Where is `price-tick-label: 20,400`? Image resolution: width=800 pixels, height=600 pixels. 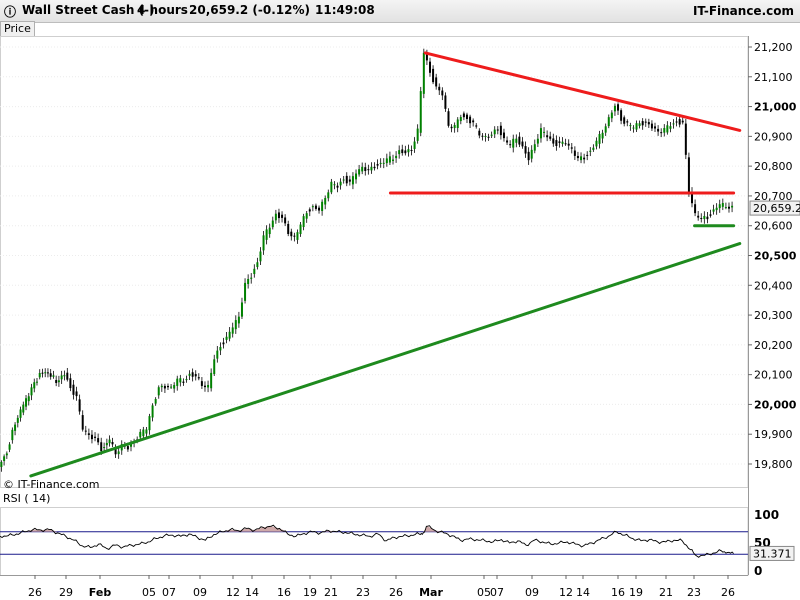
price-tick-label: 20,400 is located at coordinates (773, 285).